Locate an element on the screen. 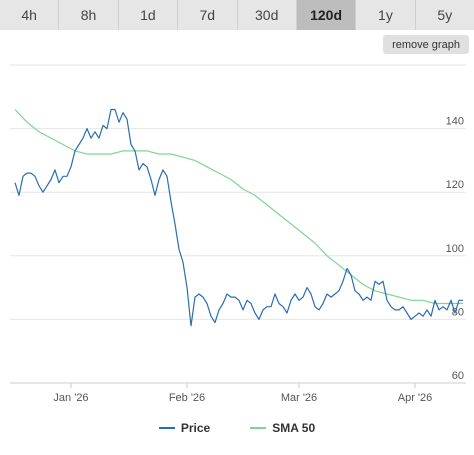 The image size is (474, 455). y-tick-label: 100 is located at coordinates (455, 249).